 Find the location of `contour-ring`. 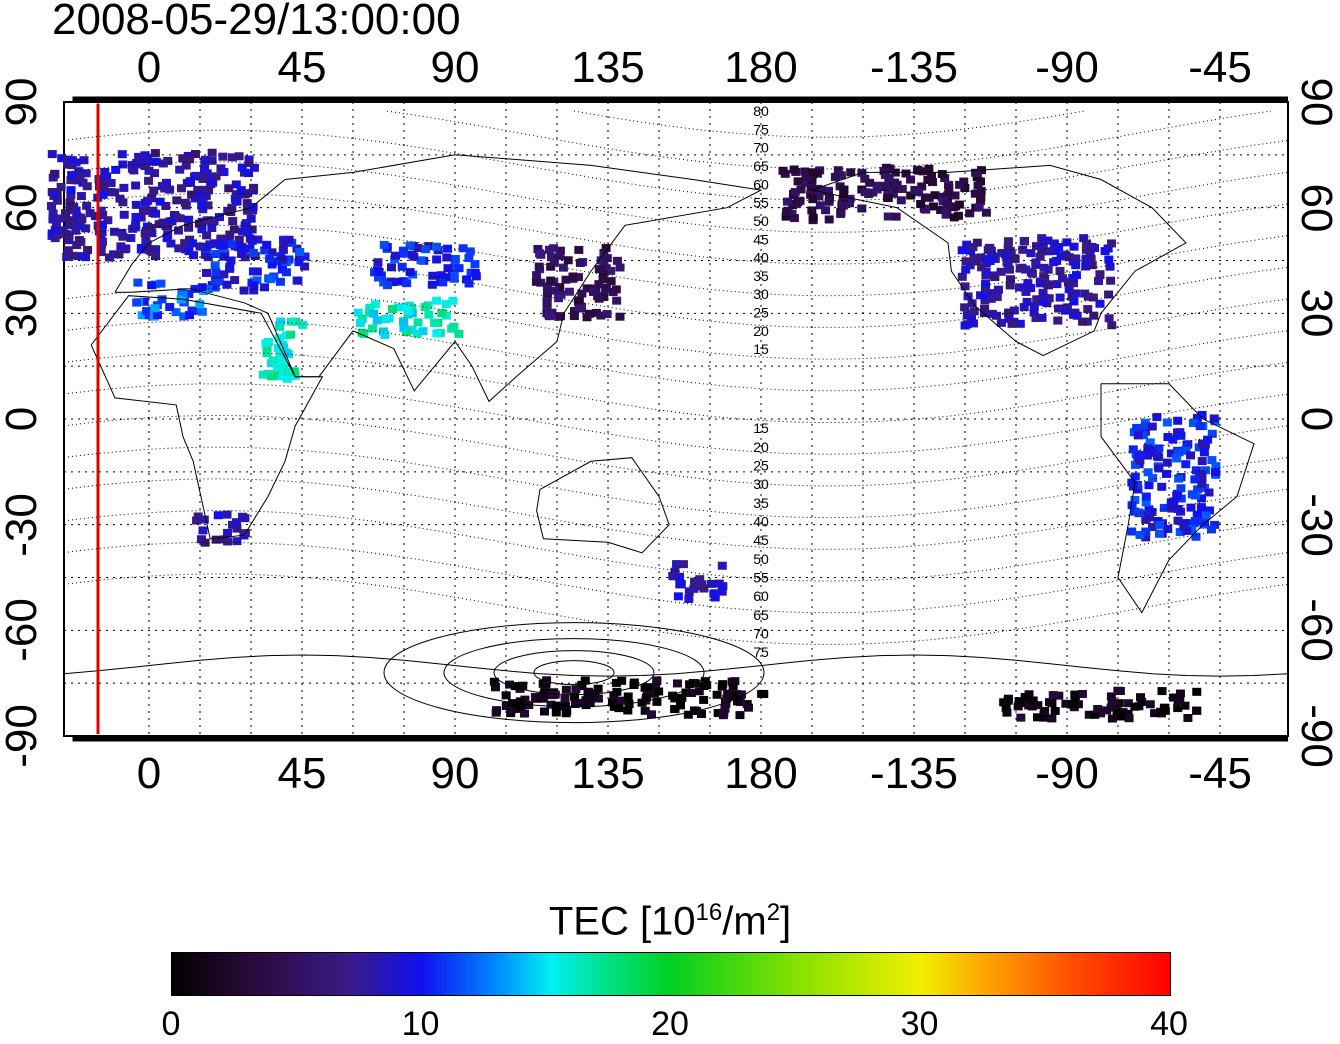

contour-ring is located at coordinates (574, 673).